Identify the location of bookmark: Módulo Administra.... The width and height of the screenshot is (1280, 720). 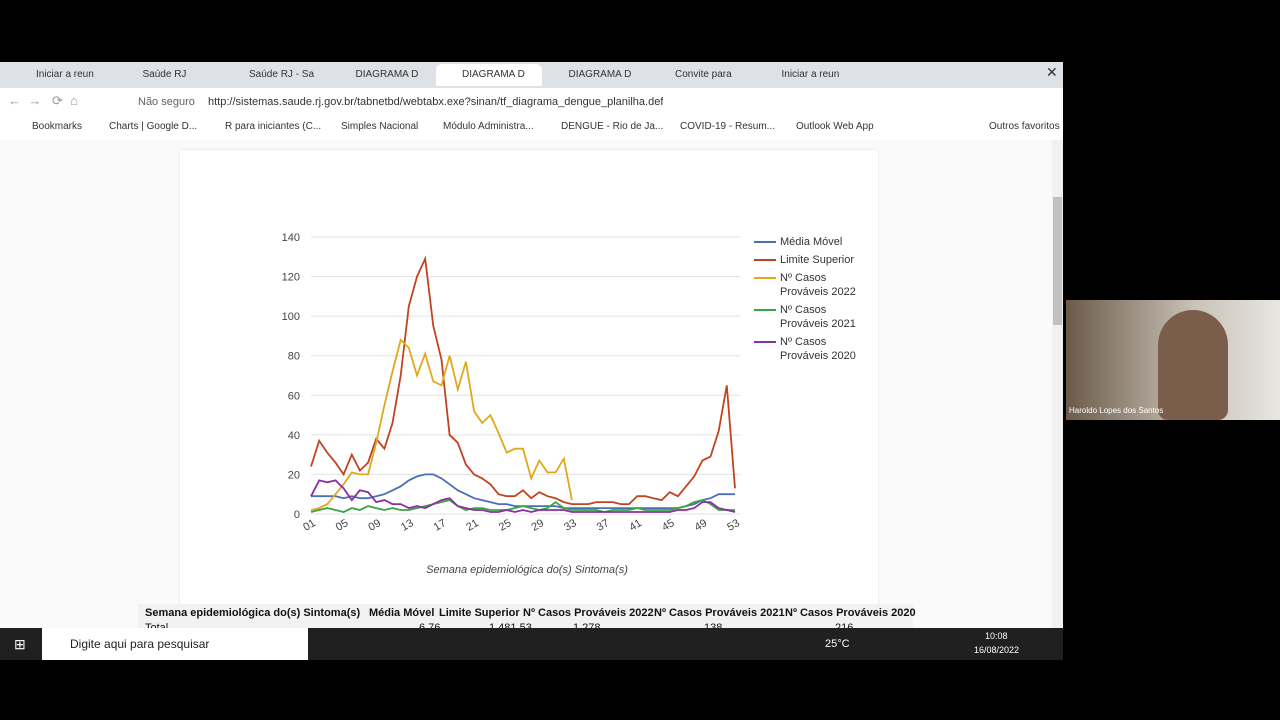
(488, 126).